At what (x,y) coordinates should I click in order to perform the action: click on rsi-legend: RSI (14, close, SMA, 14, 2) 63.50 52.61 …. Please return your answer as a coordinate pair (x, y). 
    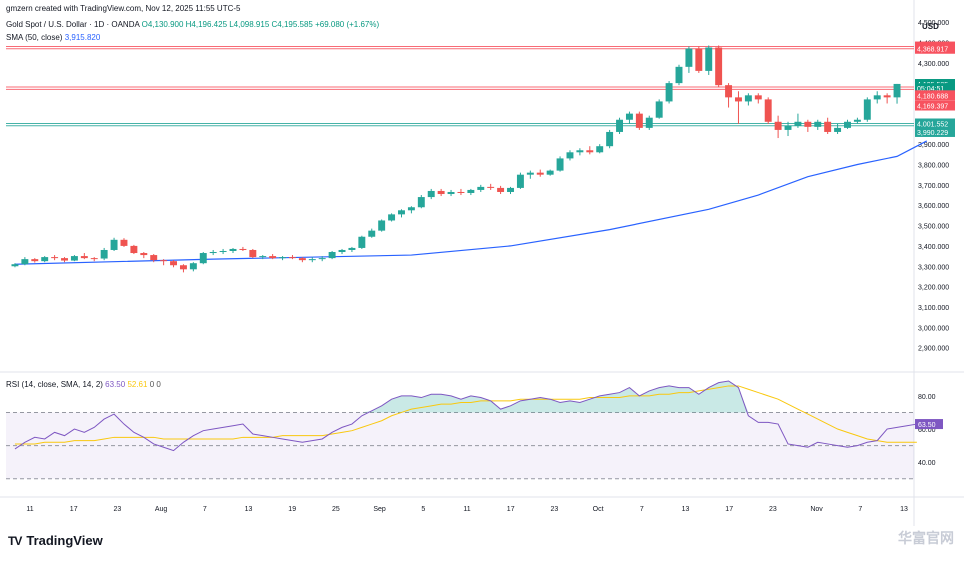
    Looking at the image, I should click on (83, 384).